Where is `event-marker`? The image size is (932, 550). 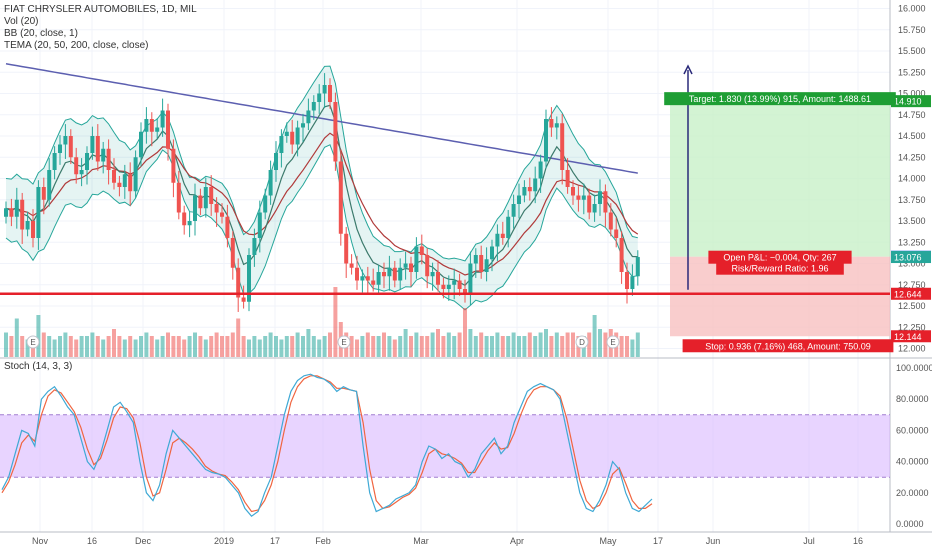
event-marker is located at coordinates (582, 342).